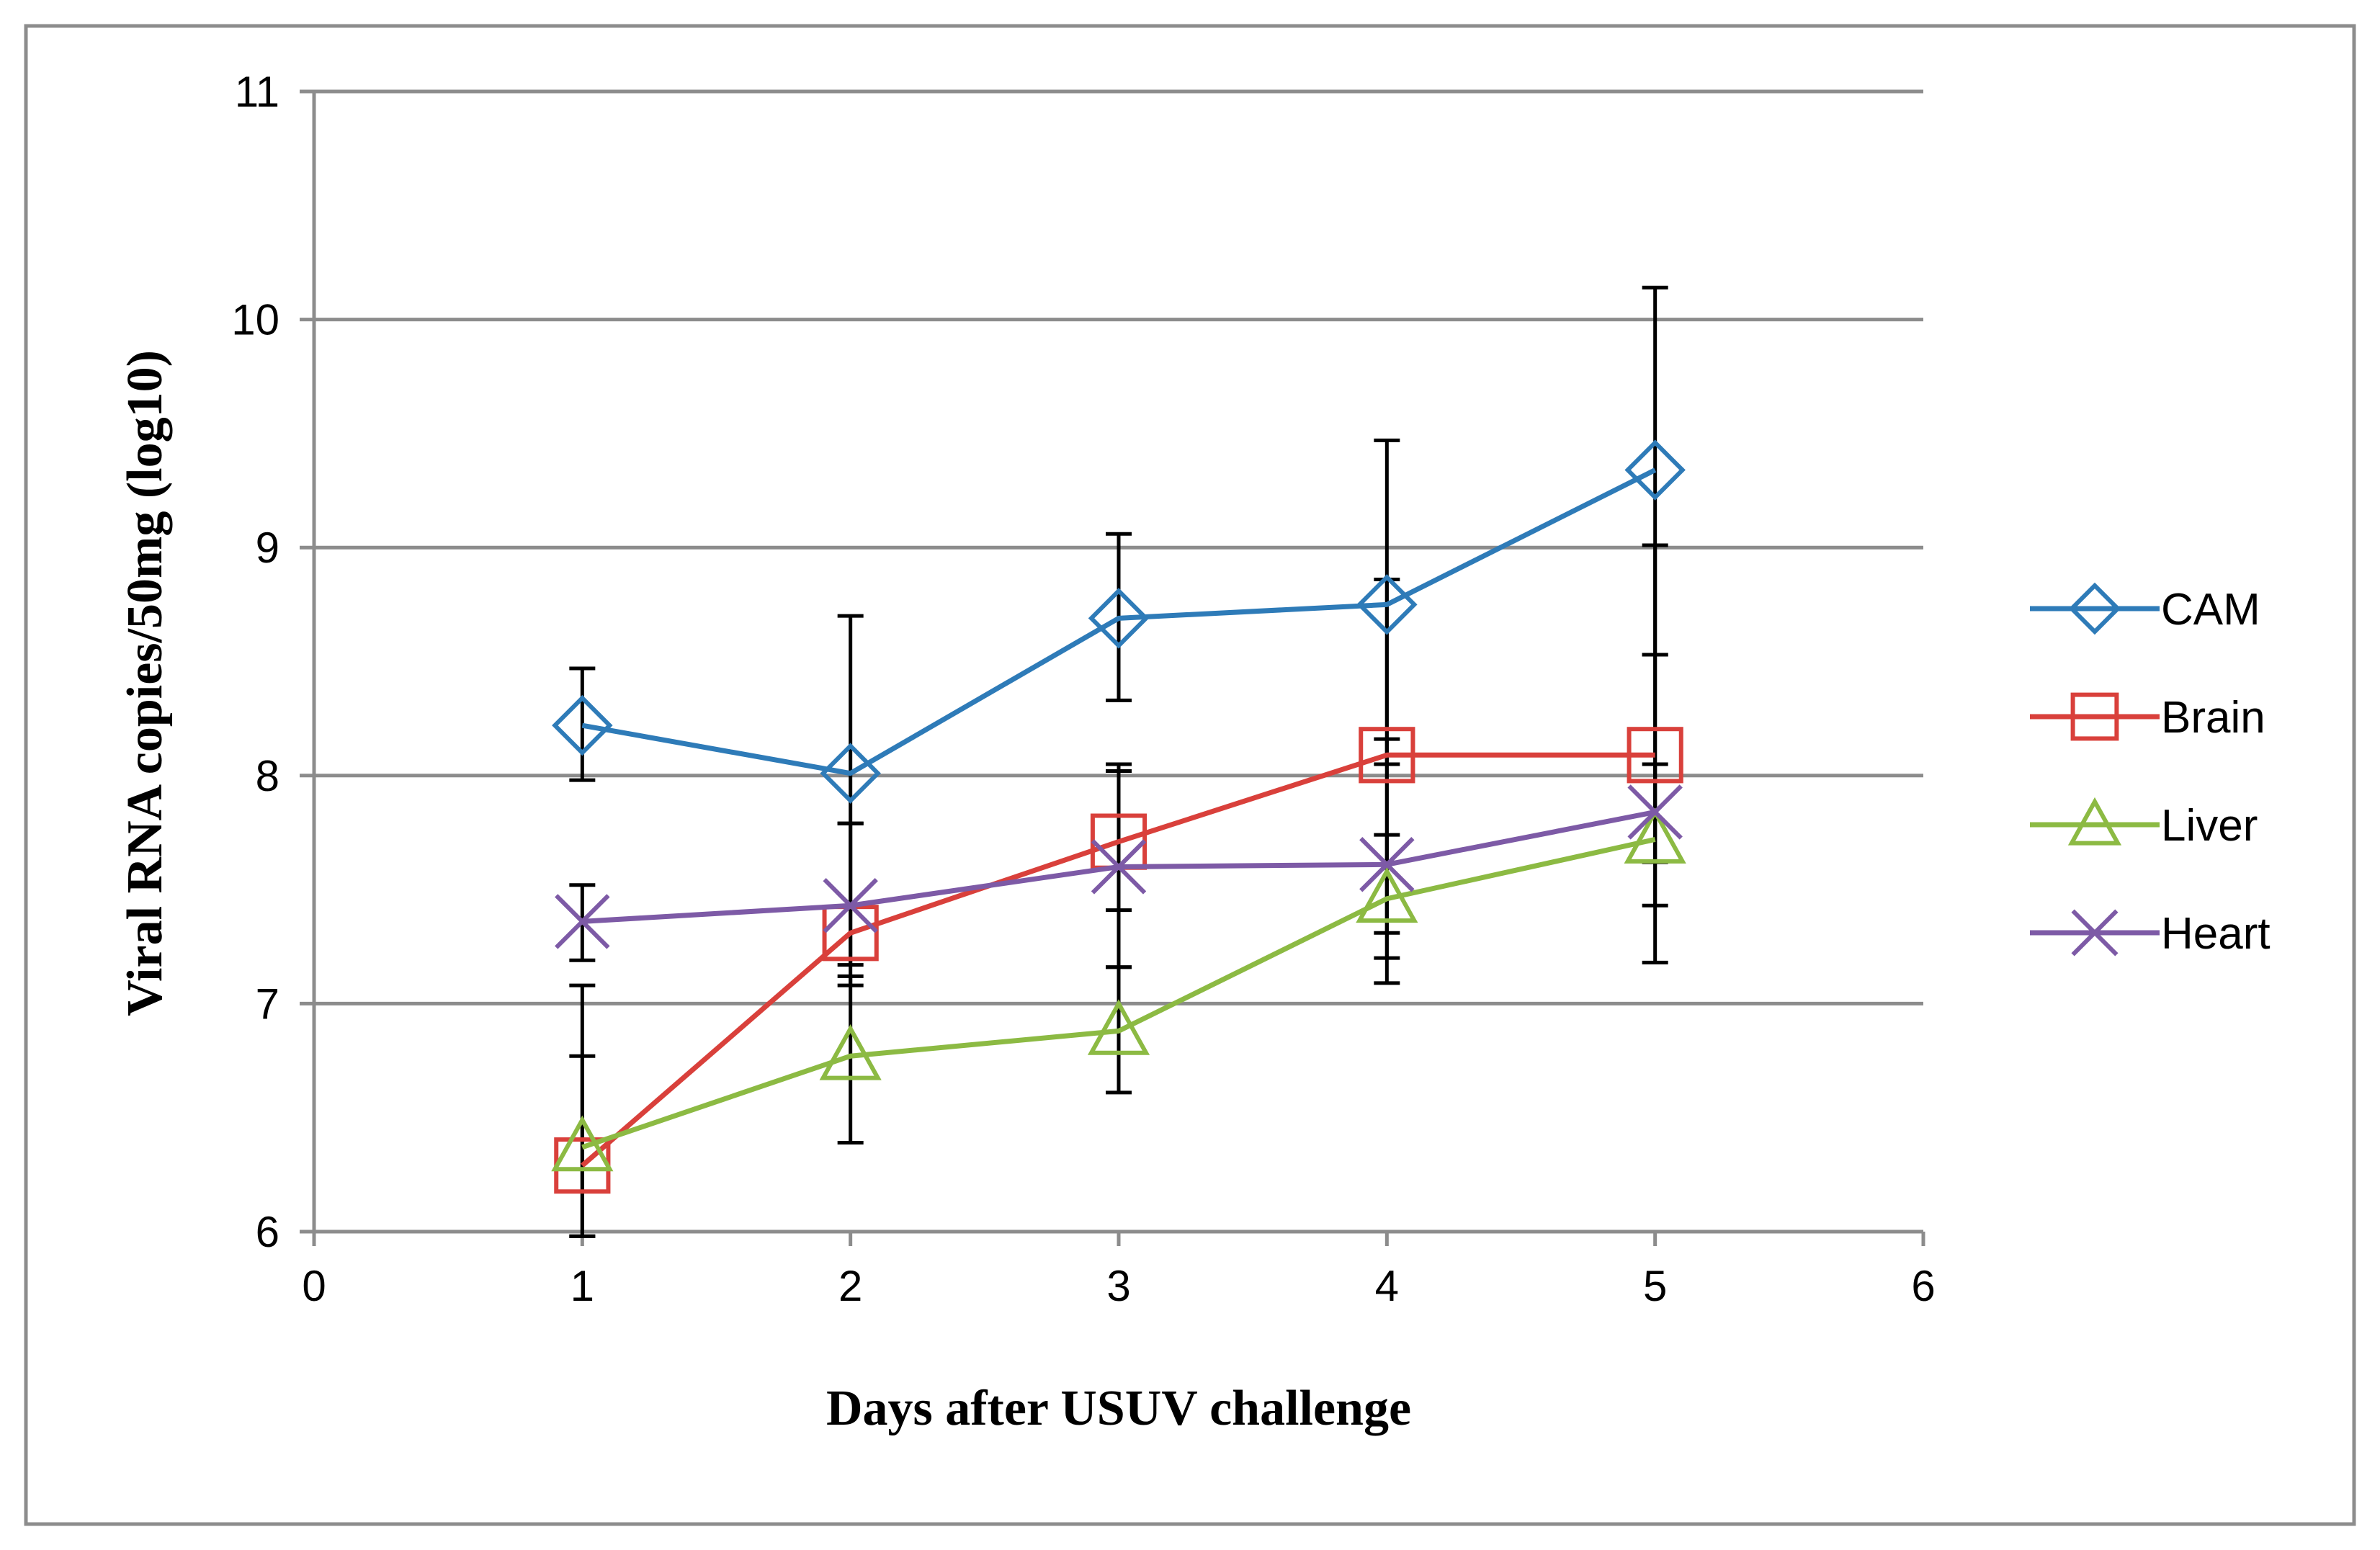 The height and width of the screenshot is (1550, 2380). Describe the element at coordinates (2094, 608) in the screenshot. I see `legend-marker-cam` at that location.